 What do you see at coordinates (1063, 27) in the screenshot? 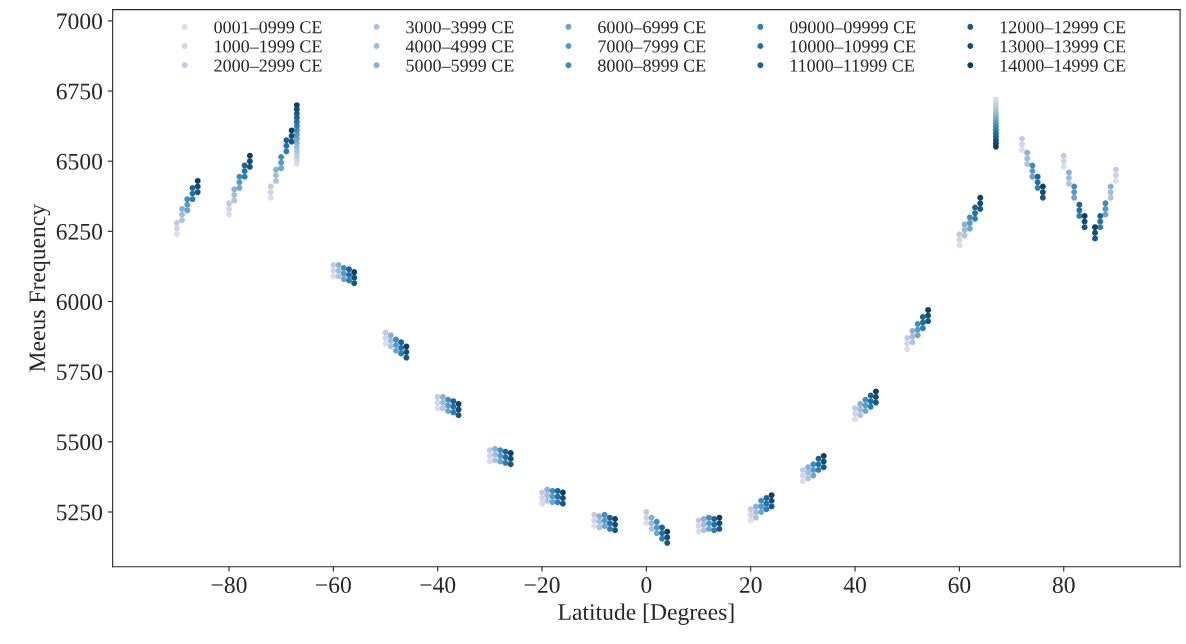
I see `legend-label: 12000–12999 CE` at bounding box center [1063, 27].